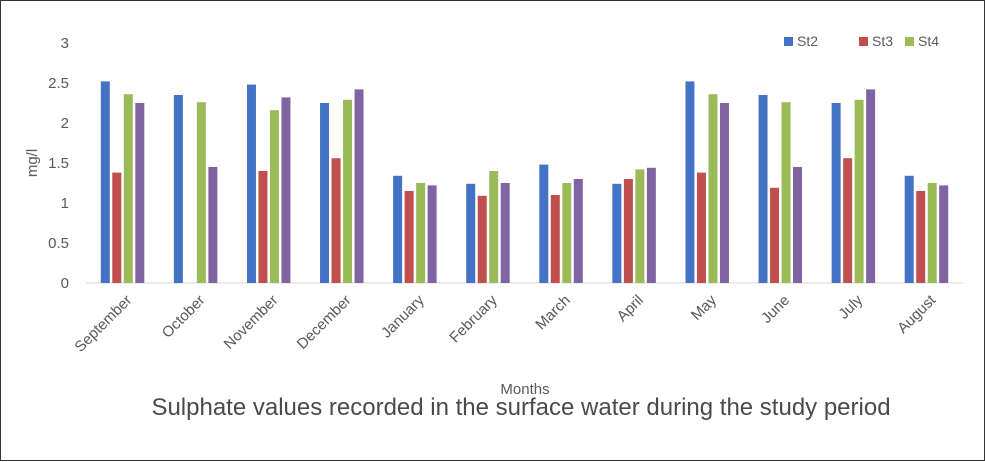 Image resolution: width=985 pixels, height=462 pixels. Describe the element at coordinates (630, 308) in the screenshot. I see `x-tick-label: April` at that location.